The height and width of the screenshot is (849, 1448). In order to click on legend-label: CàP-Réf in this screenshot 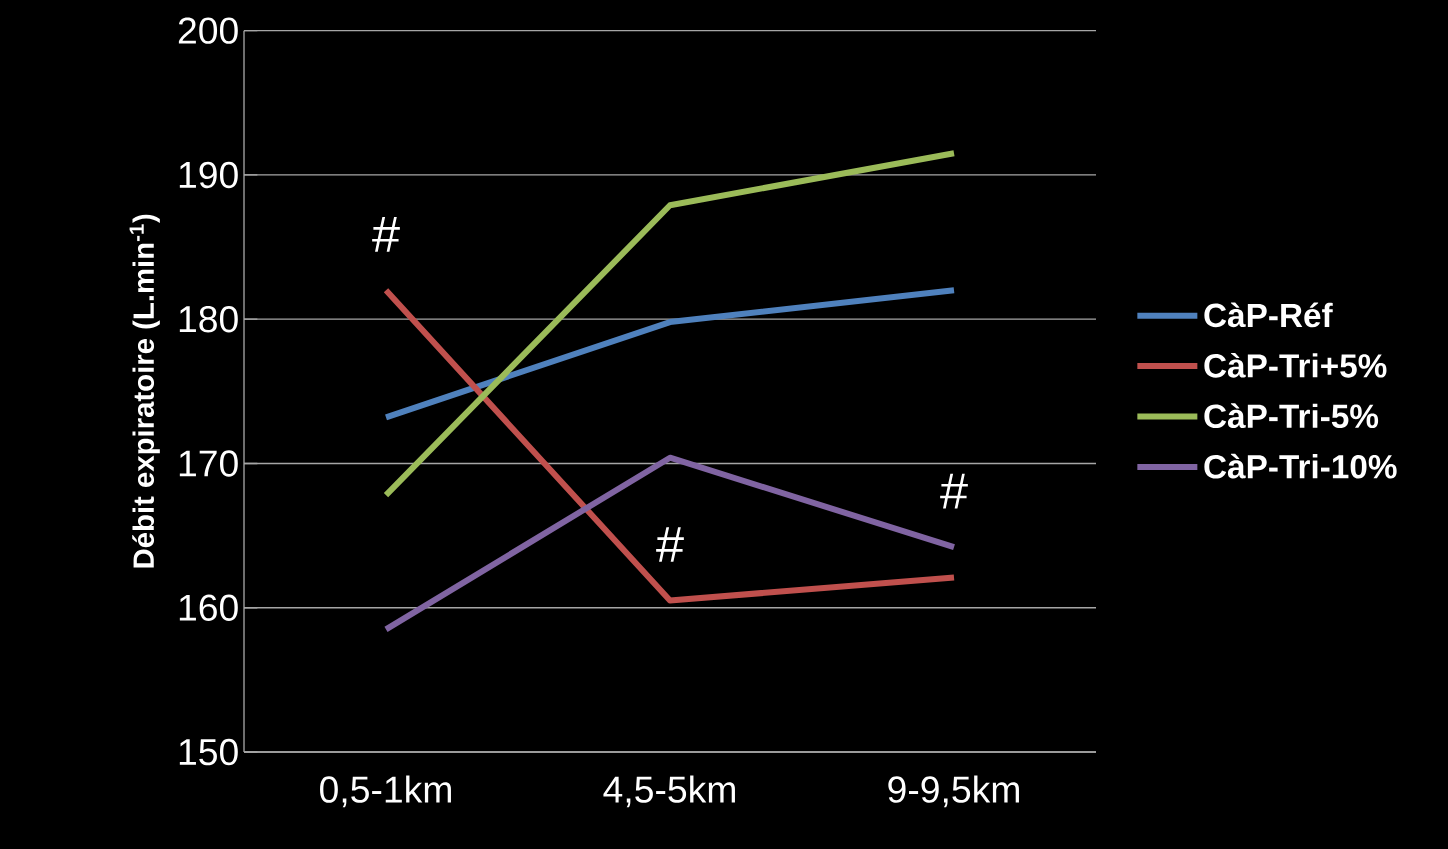, I will do `click(1268, 315)`.